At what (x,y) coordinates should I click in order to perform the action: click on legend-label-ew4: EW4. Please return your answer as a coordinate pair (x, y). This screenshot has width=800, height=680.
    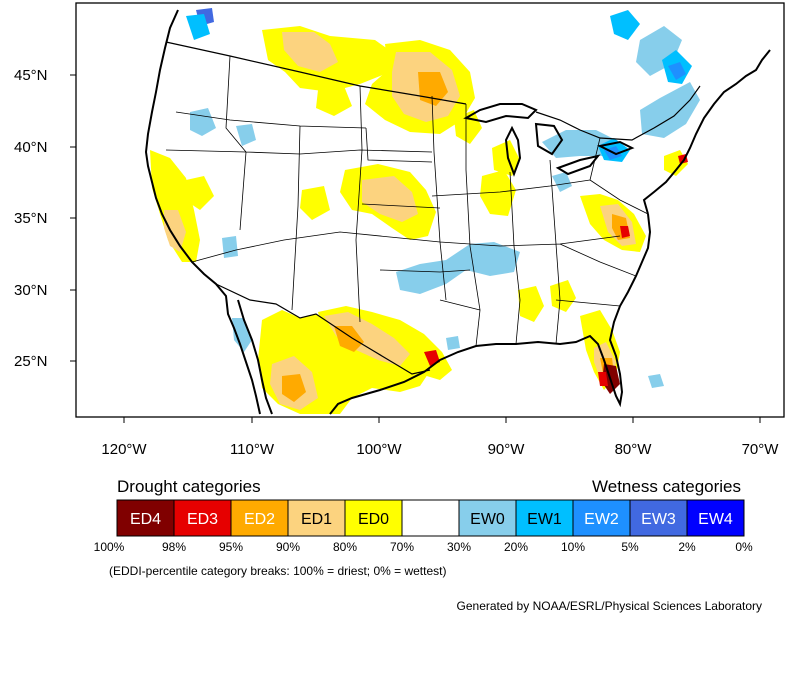
    Looking at the image, I should click on (715, 519).